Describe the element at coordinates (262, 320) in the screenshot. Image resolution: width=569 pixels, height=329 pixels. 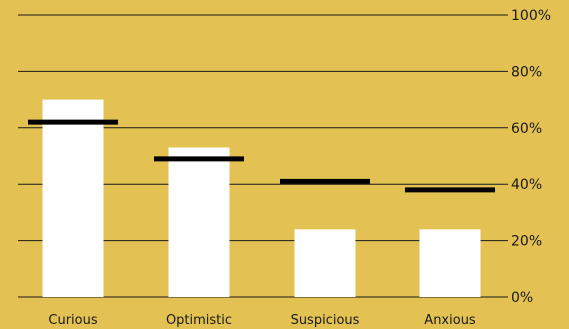
I see `x-axis-category-labels: Curious Optimistic Suspicious Anxious` at that location.